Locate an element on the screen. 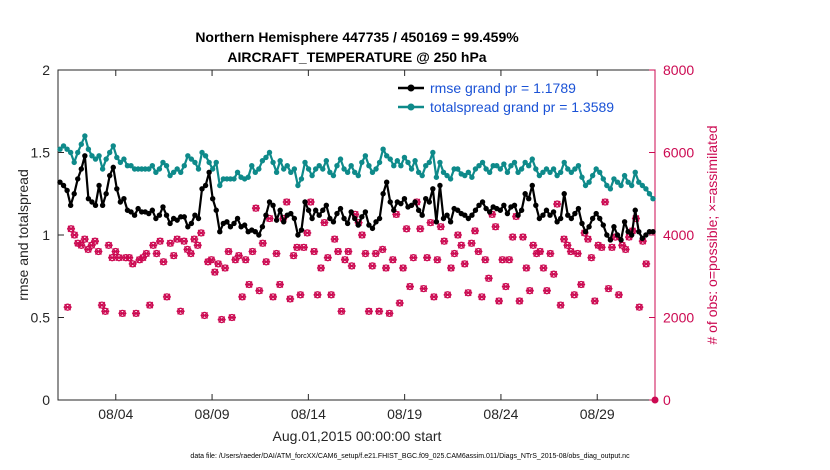  legend-spread-label: totalspread grand pr = 1.3589 is located at coordinates (522, 107).